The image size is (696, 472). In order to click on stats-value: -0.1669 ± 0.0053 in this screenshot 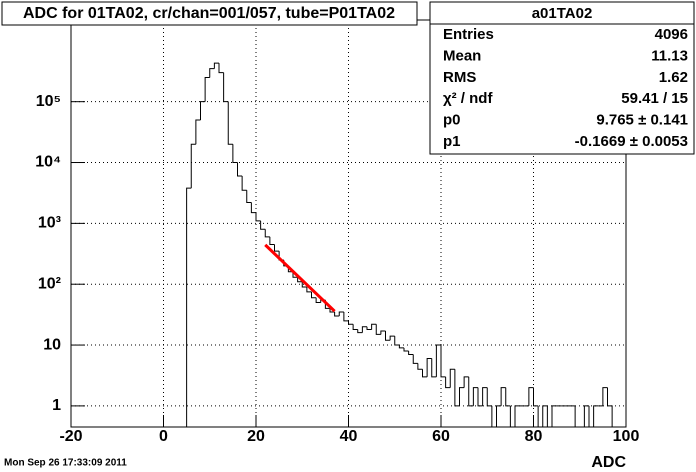, I will do `click(631, 141)`.